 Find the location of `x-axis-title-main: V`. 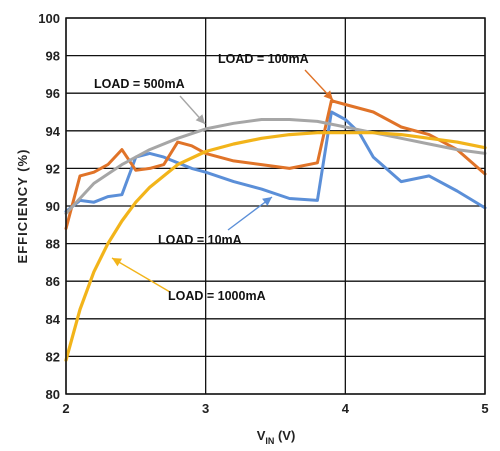

x-axis-title-main: V is located at coordinates (261, 435).